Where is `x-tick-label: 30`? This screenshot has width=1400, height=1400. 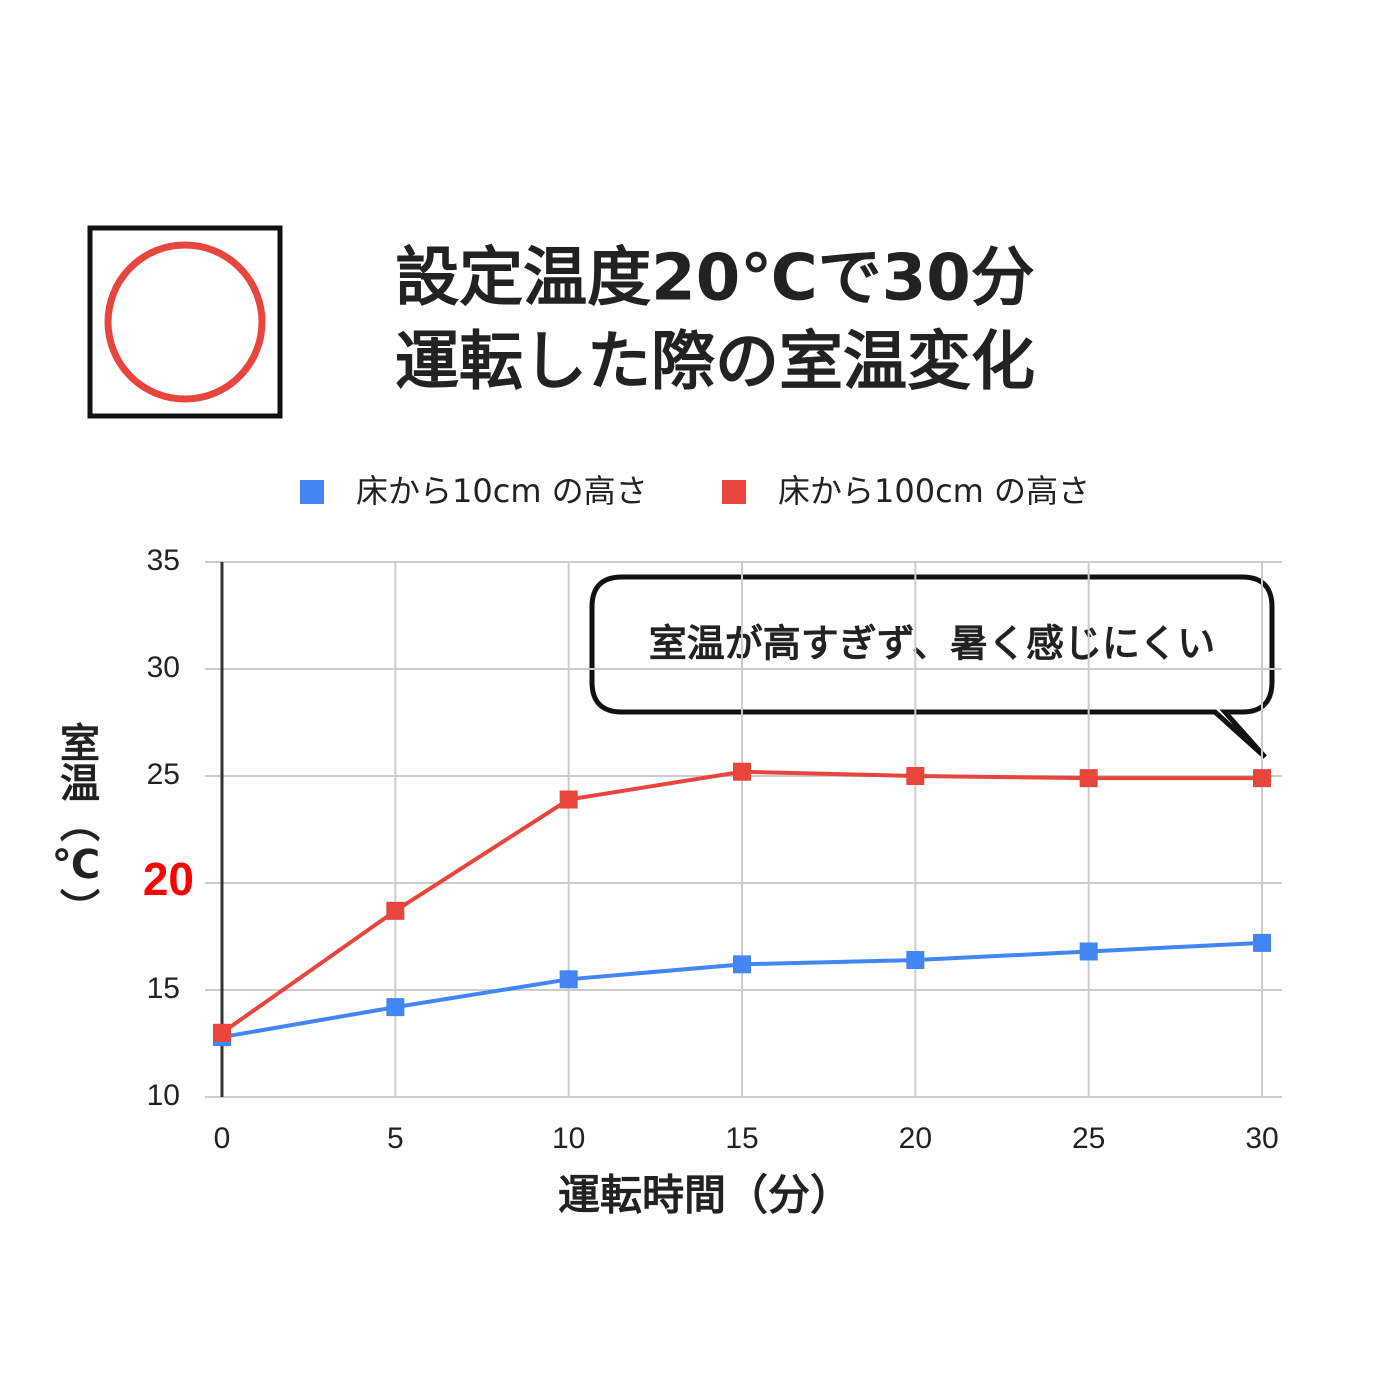 x-tick-label: 30 is located at coordinates (1261, 1138).